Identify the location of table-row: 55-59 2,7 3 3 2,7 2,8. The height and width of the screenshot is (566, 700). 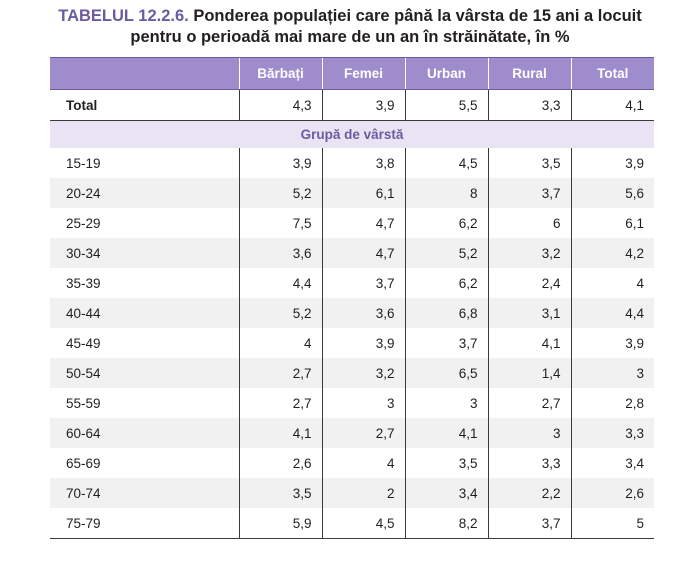
(352, 403).